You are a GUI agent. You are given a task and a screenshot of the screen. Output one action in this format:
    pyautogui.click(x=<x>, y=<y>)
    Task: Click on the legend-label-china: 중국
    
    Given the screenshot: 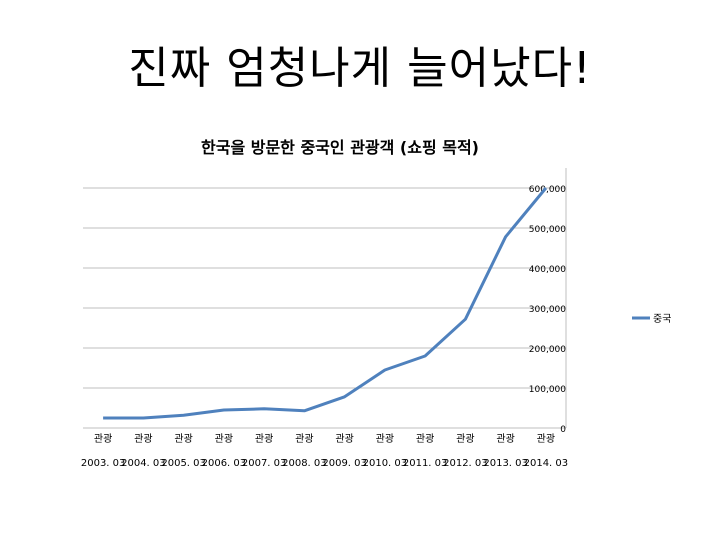 What is the action you would take?
    pyautogui.click(x=662, y=319)
    